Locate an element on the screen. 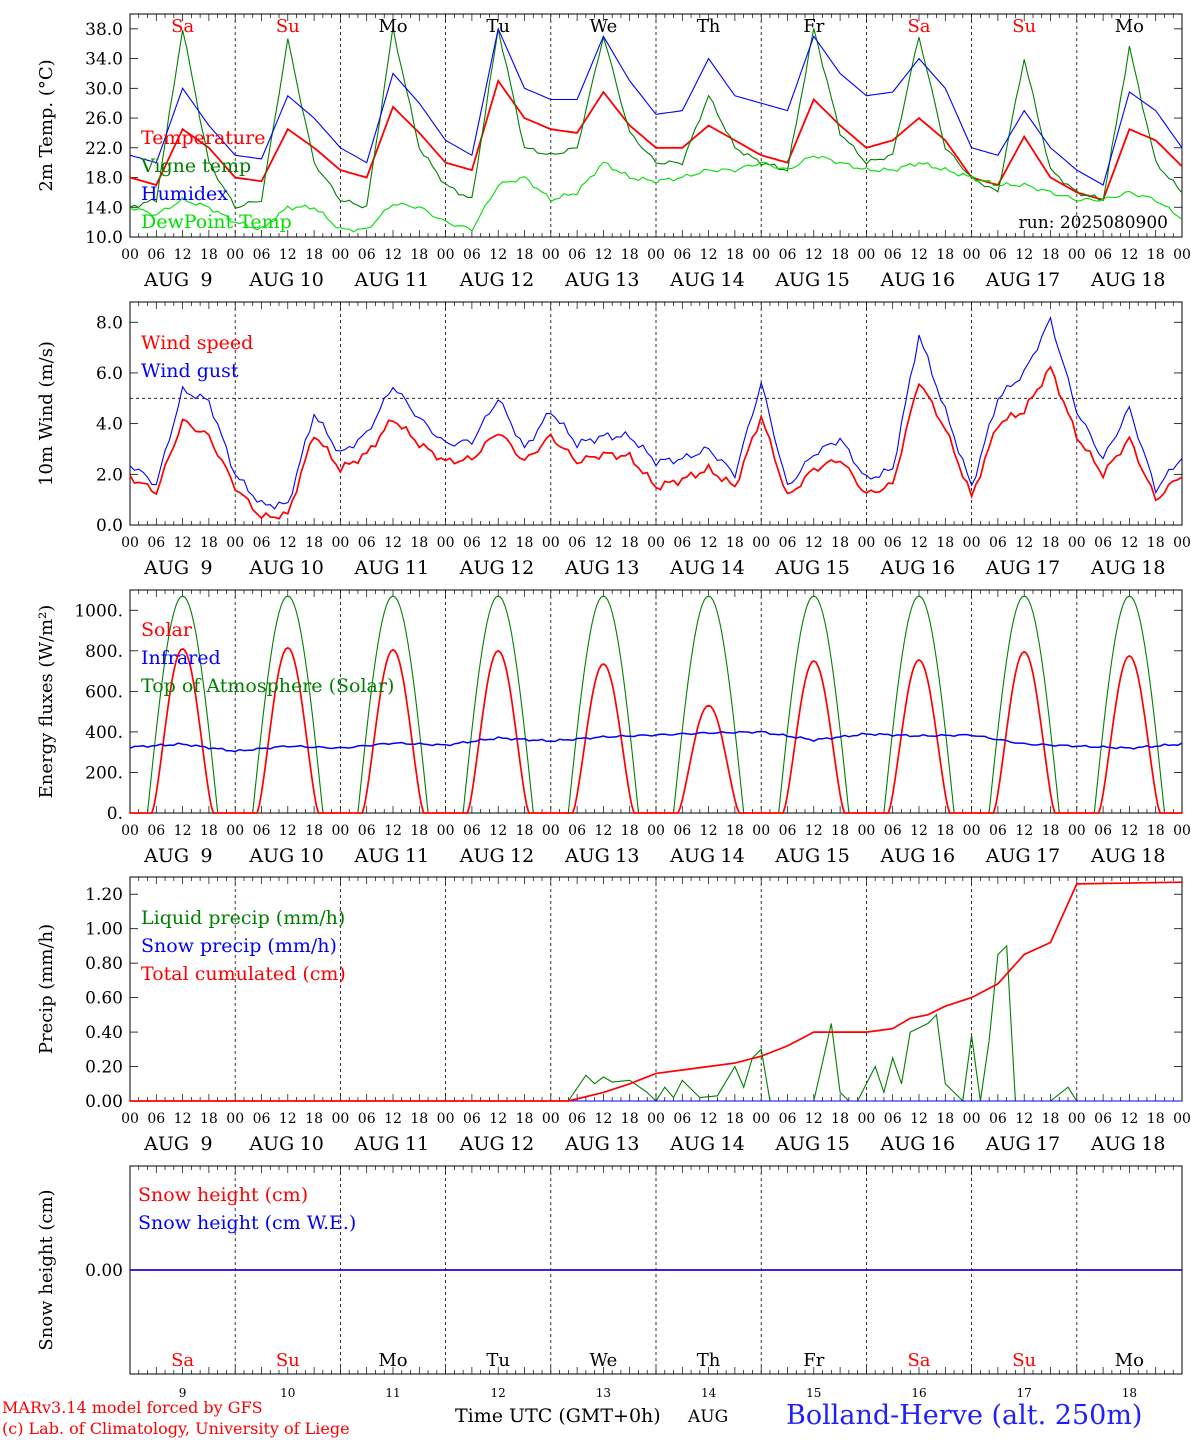 The width and height of the screenshot is (1194, 1440). date-day-label: 13 is located at coordinates (627, 280).